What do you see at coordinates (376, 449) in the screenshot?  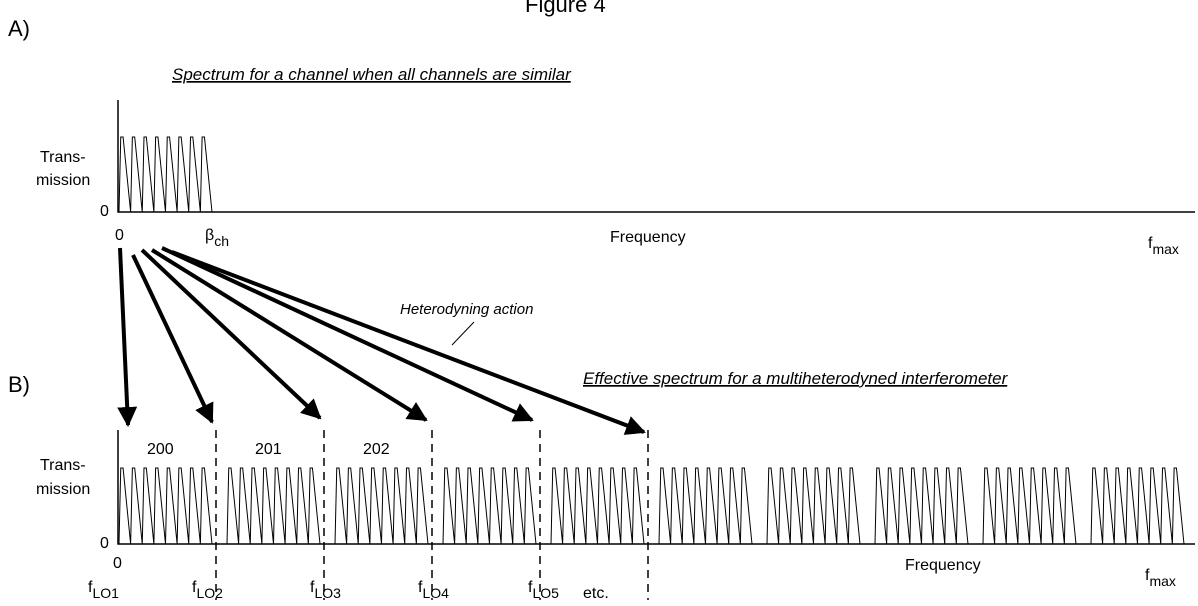 I see `channel-label: 202` at bounding box center [376, 449].